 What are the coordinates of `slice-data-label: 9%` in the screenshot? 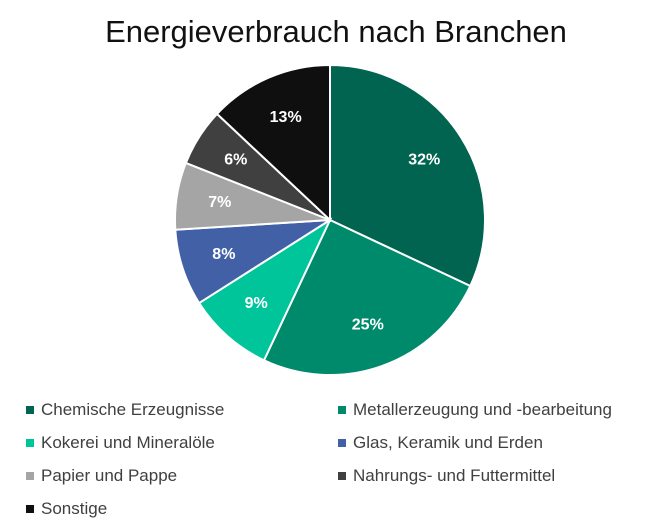 It's located at (256, 303).